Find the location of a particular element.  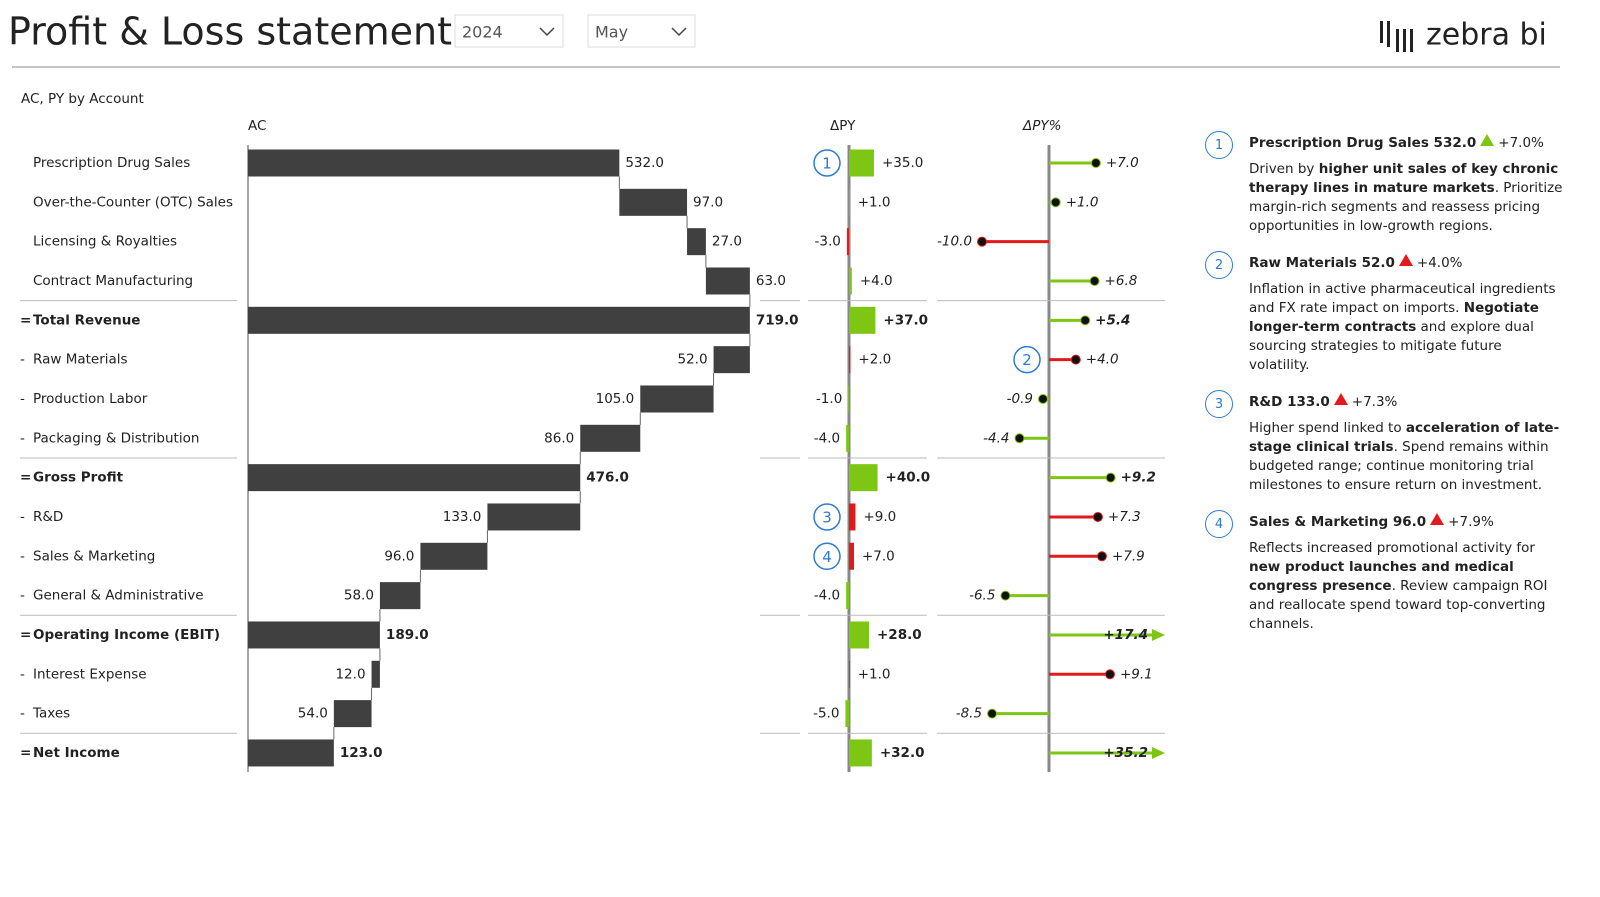

value-label: 86.0 is located at coordinates (559, 438).